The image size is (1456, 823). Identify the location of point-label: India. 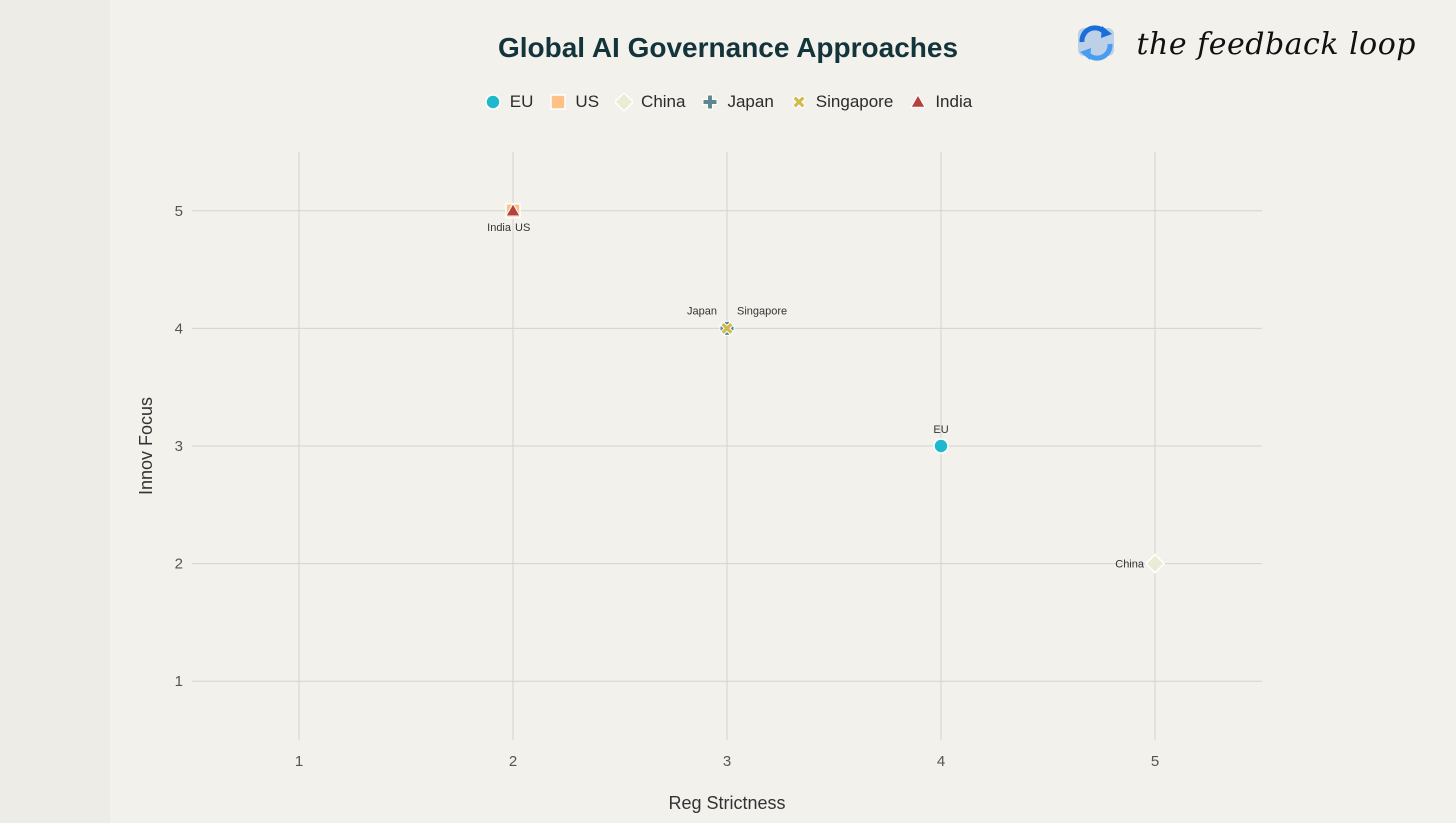
(499, 228).